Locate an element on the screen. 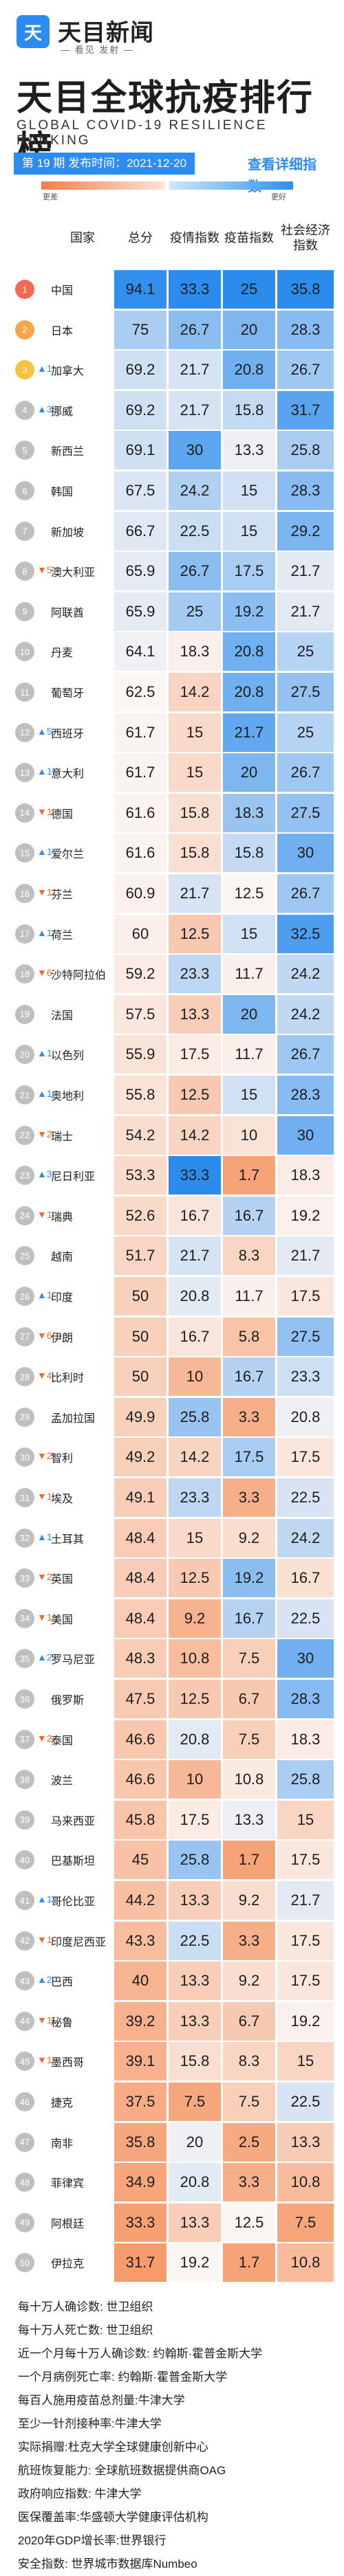  total-score-cell: 67.5 is located at coordinates (140, 490).